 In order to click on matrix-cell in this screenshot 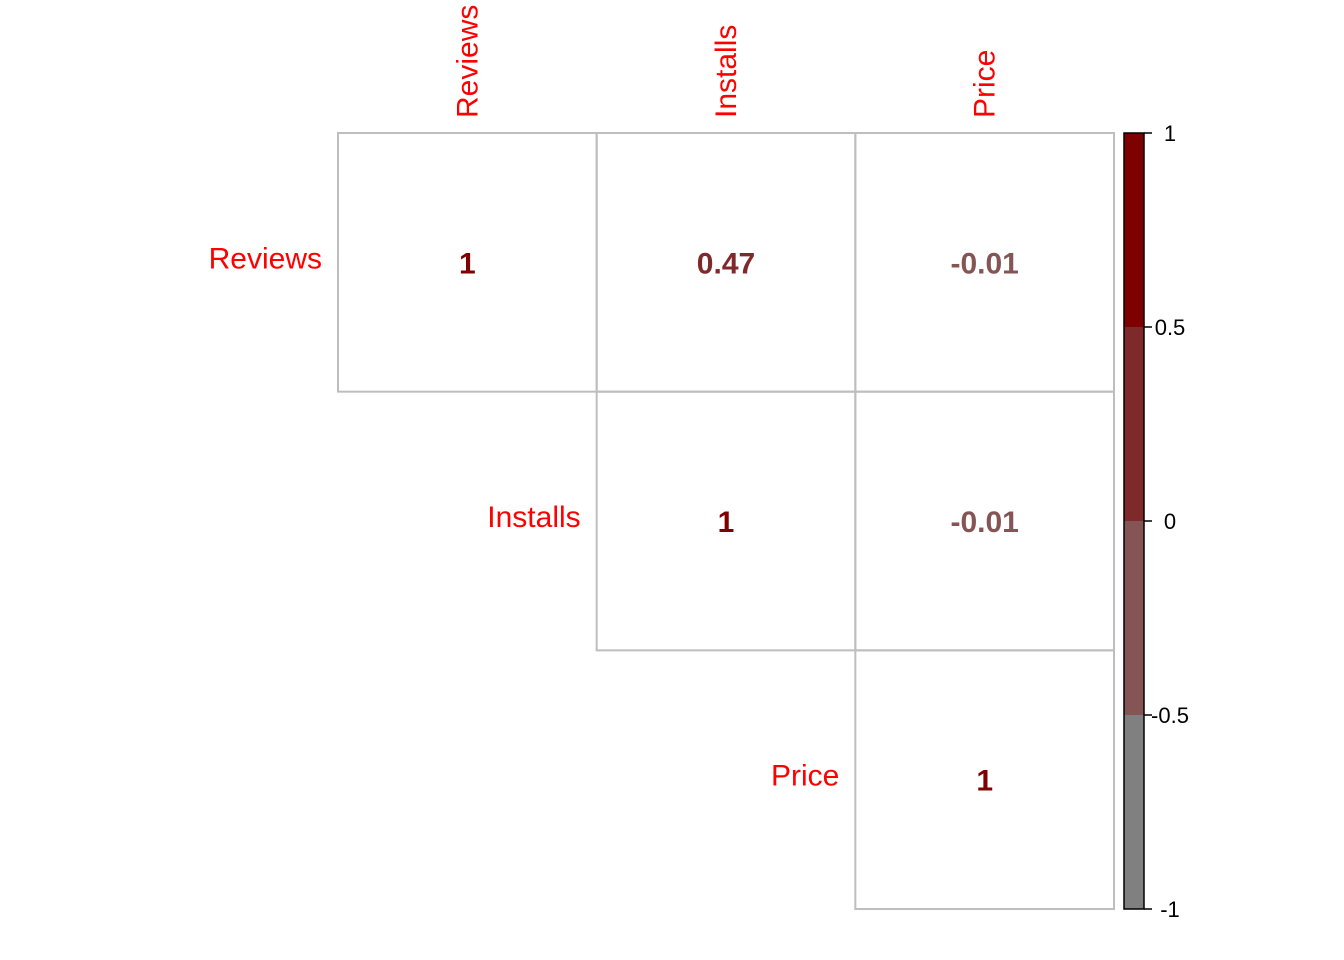, I will do `click(985, 780)`.